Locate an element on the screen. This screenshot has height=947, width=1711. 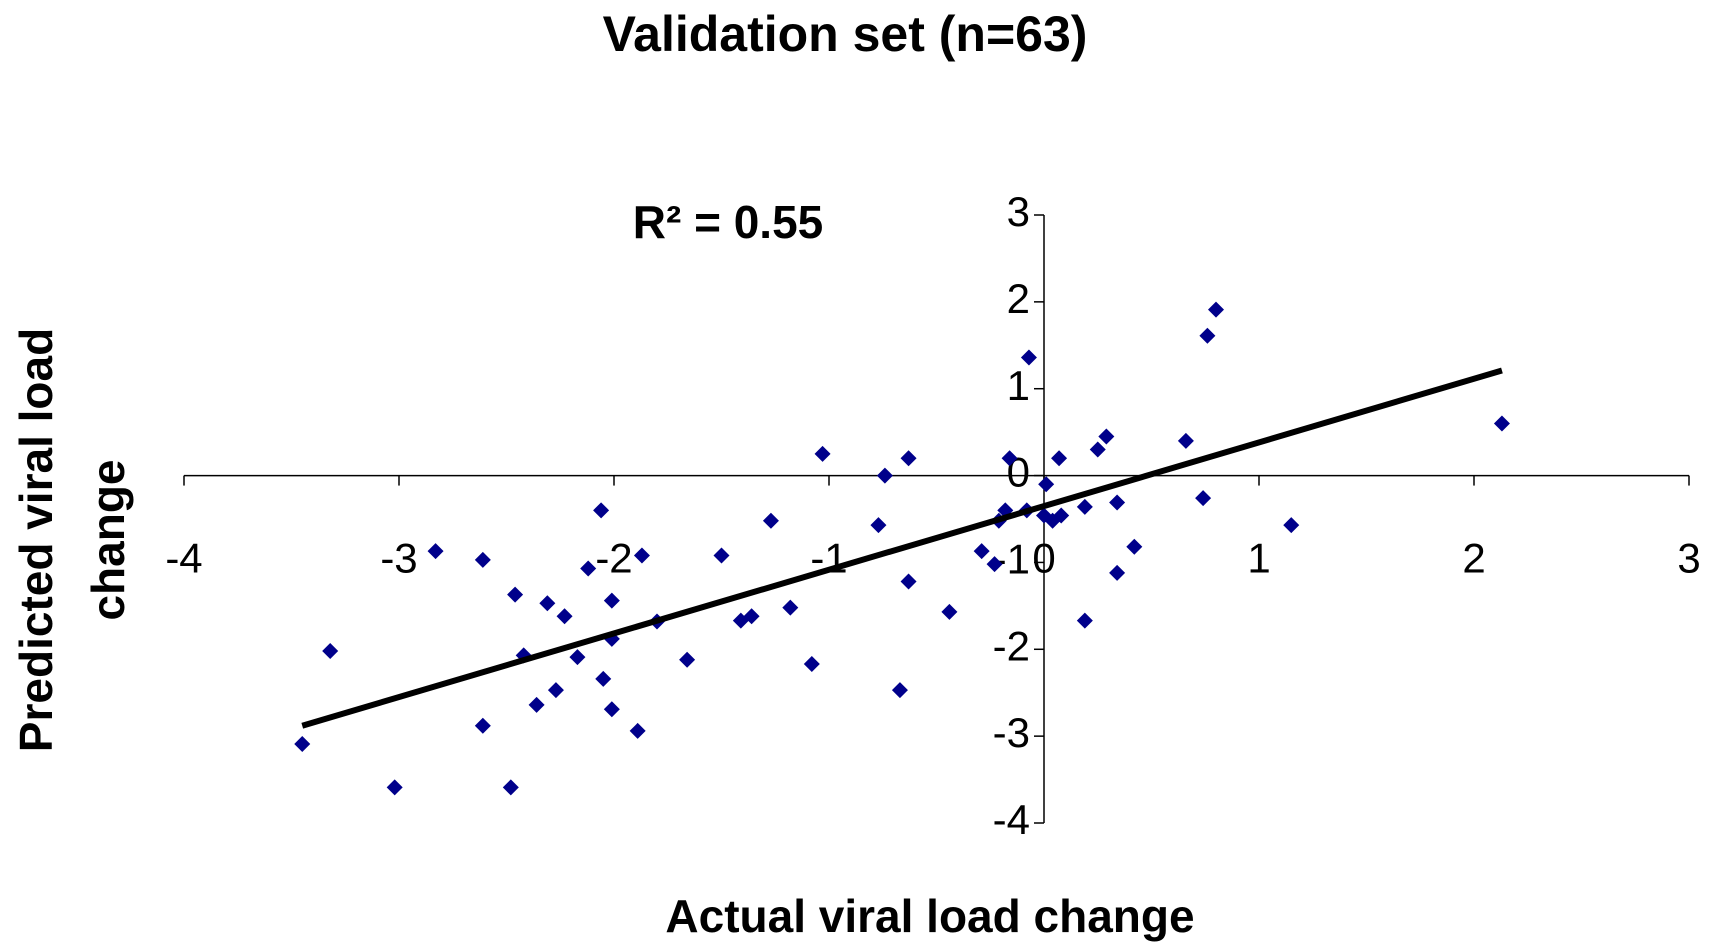
x-tick-label: -3 is located at coordinates (398, 558).